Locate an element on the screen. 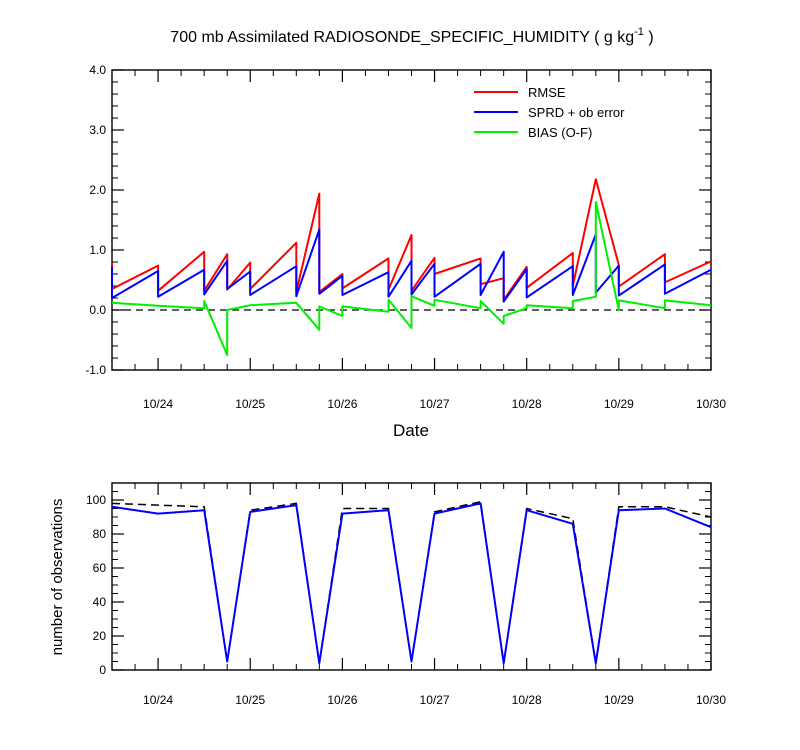 The height and width of the screenshot is (750, 800). y-tick-label: 0.0 is located at coordinates (97, 310).